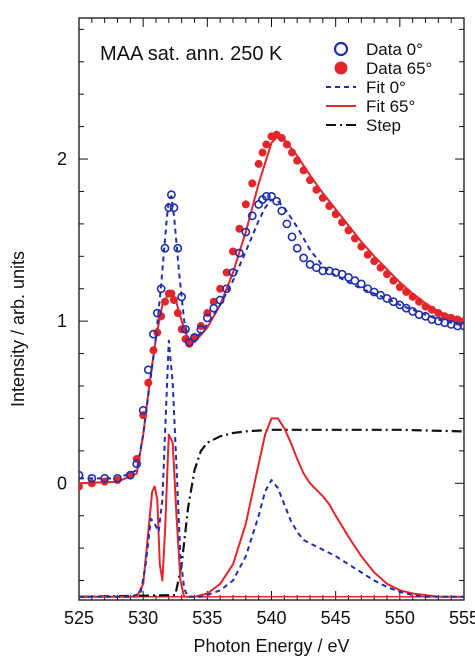  What do you see at coordinates (191, 54) in the screenshot?
I see `chart-title: MAA sat. ann. 250 K` at bounding box center [191, 54].